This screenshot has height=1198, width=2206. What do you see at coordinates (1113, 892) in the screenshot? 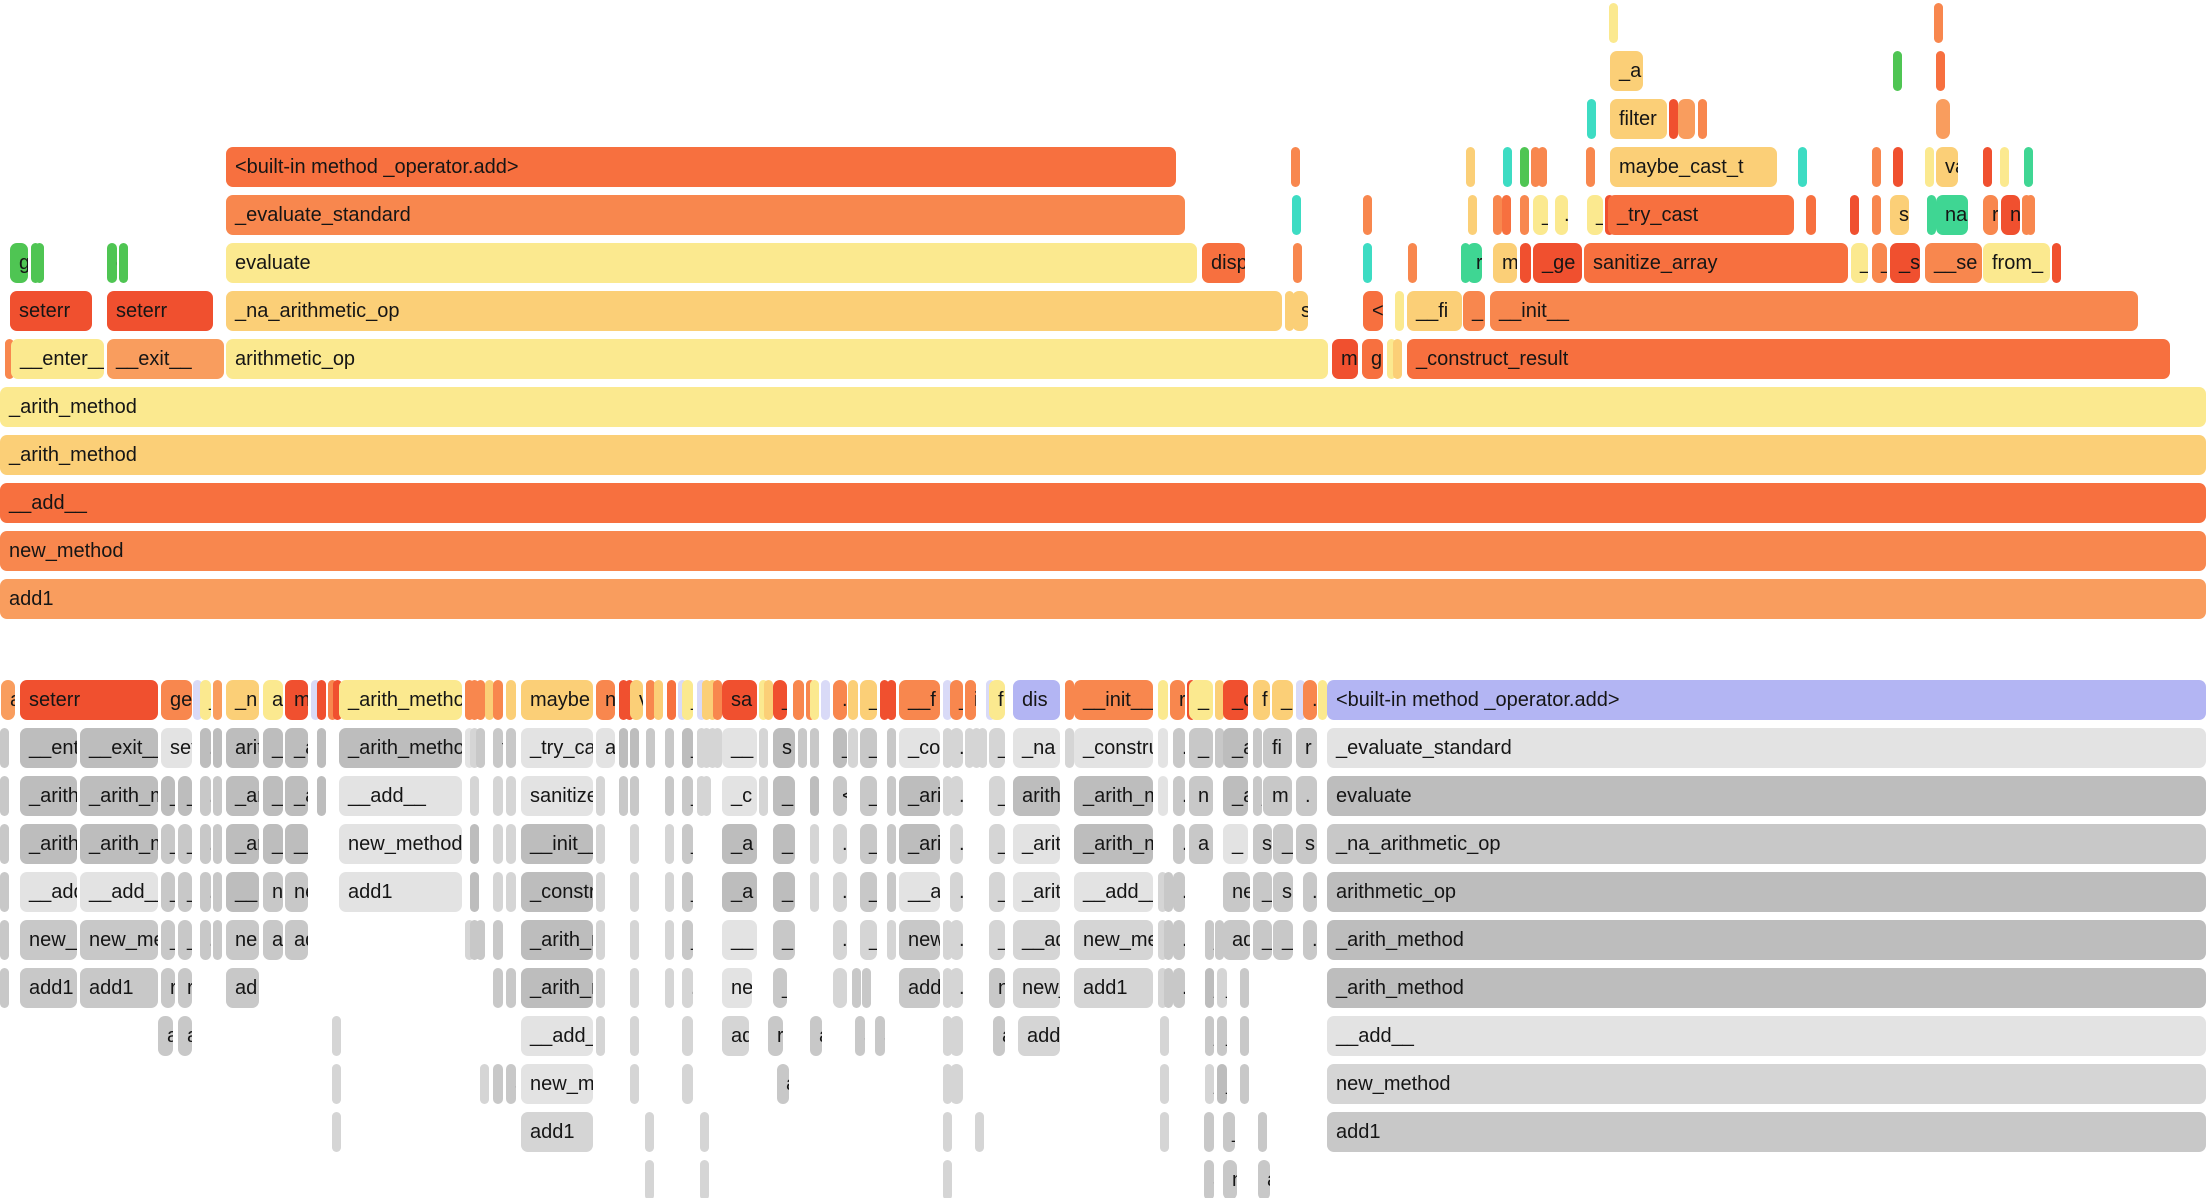
I see `flame-bar: __add__` at bounding box center [1113, 892].